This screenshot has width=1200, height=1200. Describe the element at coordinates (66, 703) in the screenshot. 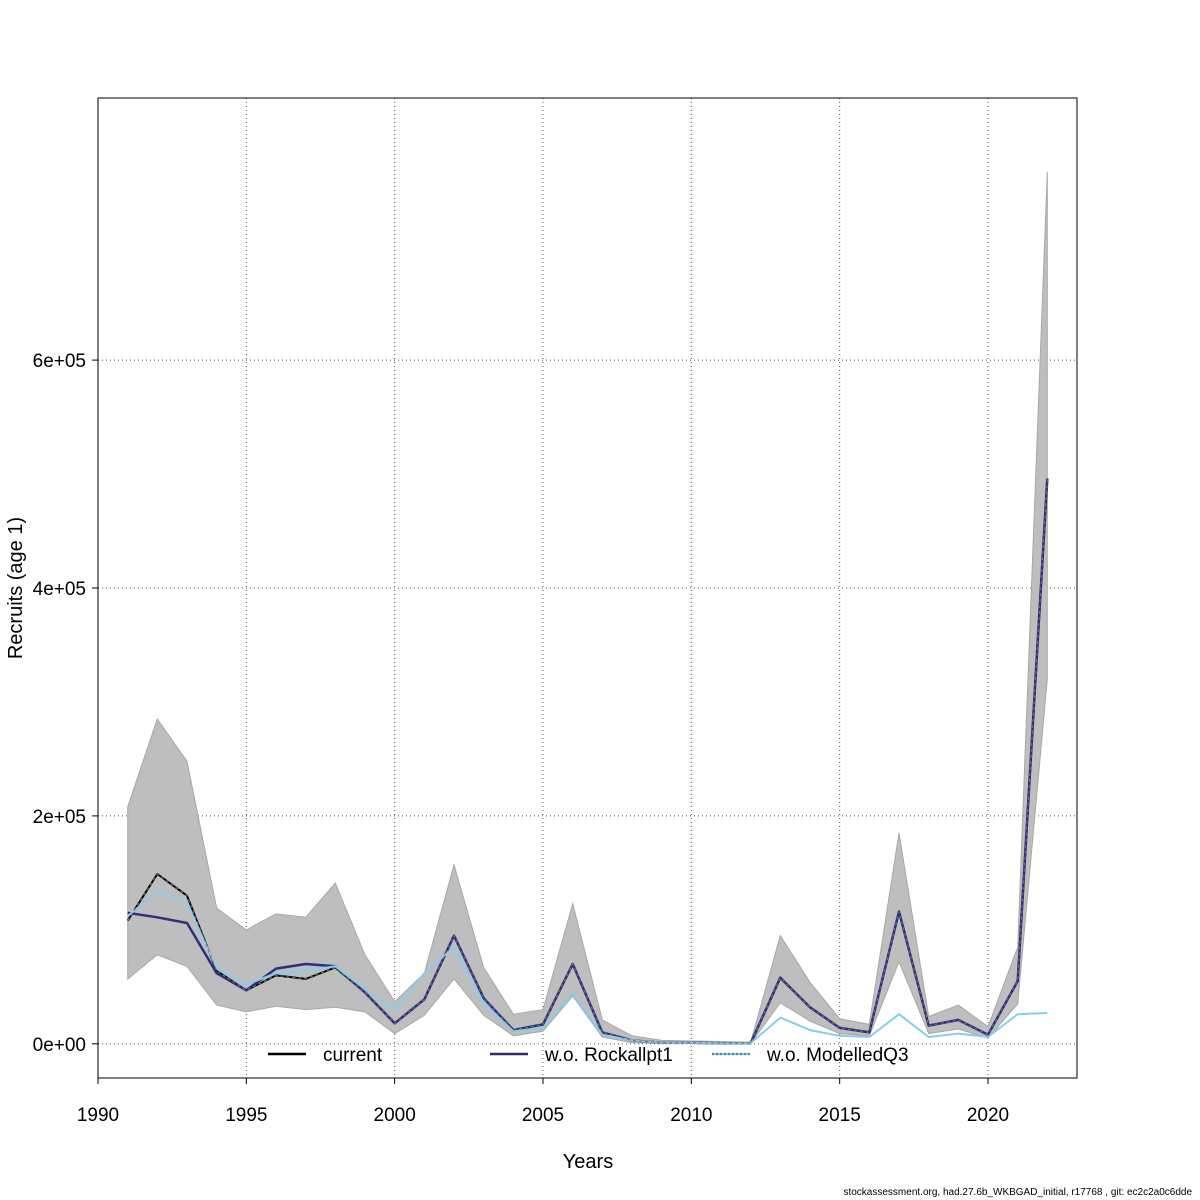

I see `y-axis: 0e+00 2e+05 4e+05 6e+05` at that location.